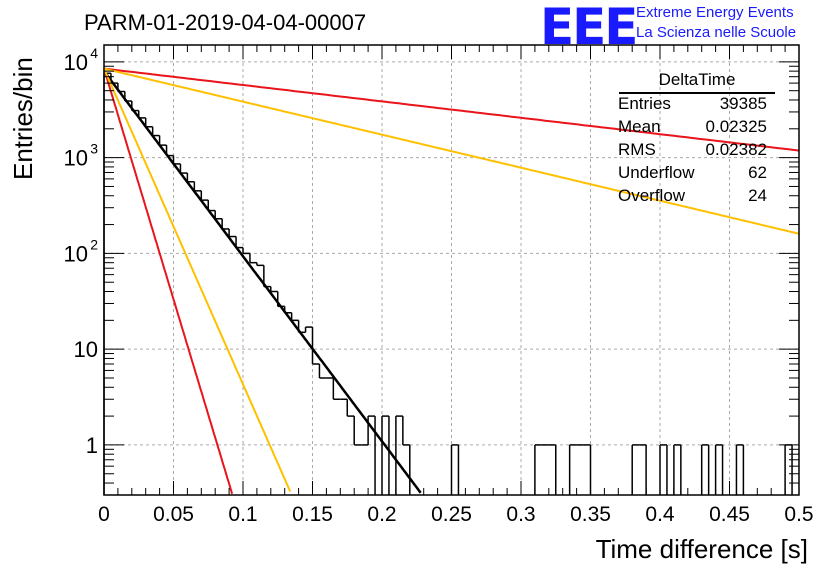  I want to click on x-tick-label: 0.4, so click(660, 514).